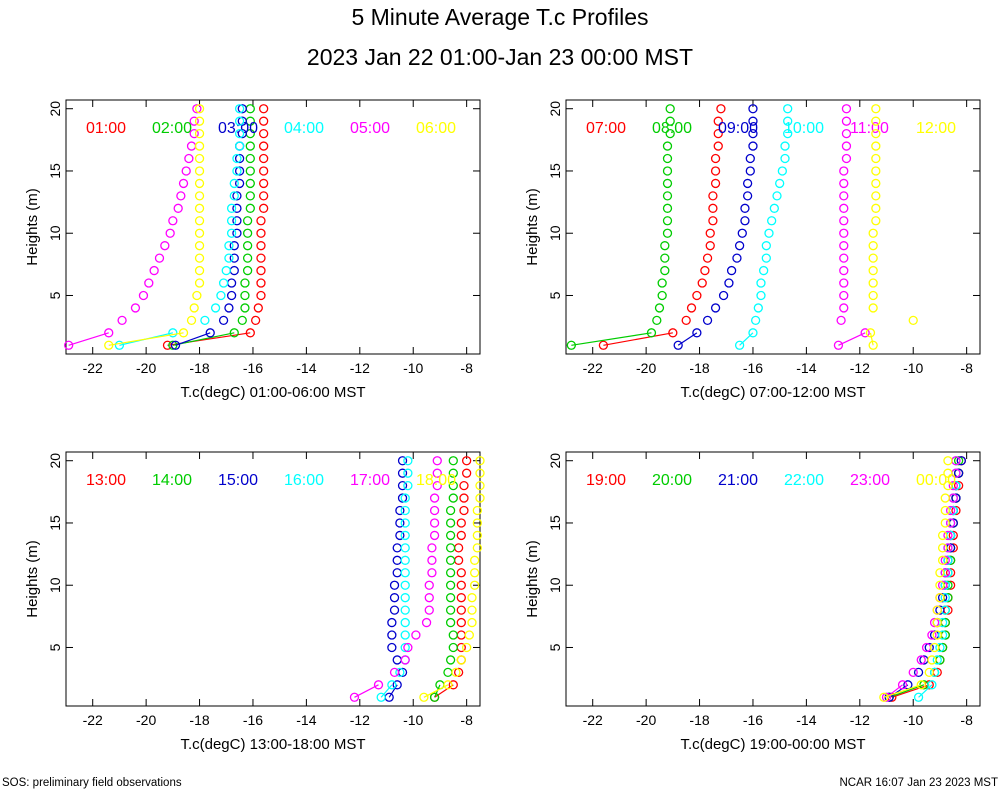  What do you see at coordinates (646, 368) in the screenshot?
I see `x-tick-label: -20` at bounding box center [646, 368].